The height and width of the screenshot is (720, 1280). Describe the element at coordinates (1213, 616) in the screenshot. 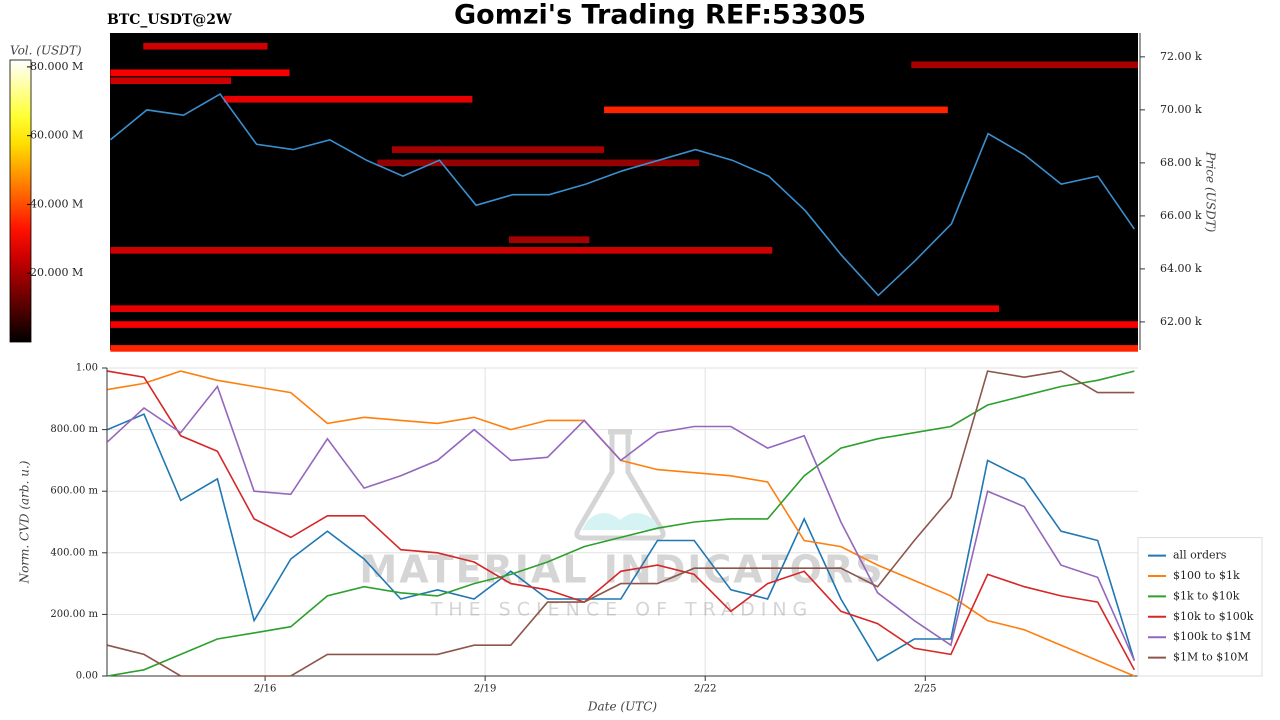

I see `legend-label: $10k to $100k` at that location.